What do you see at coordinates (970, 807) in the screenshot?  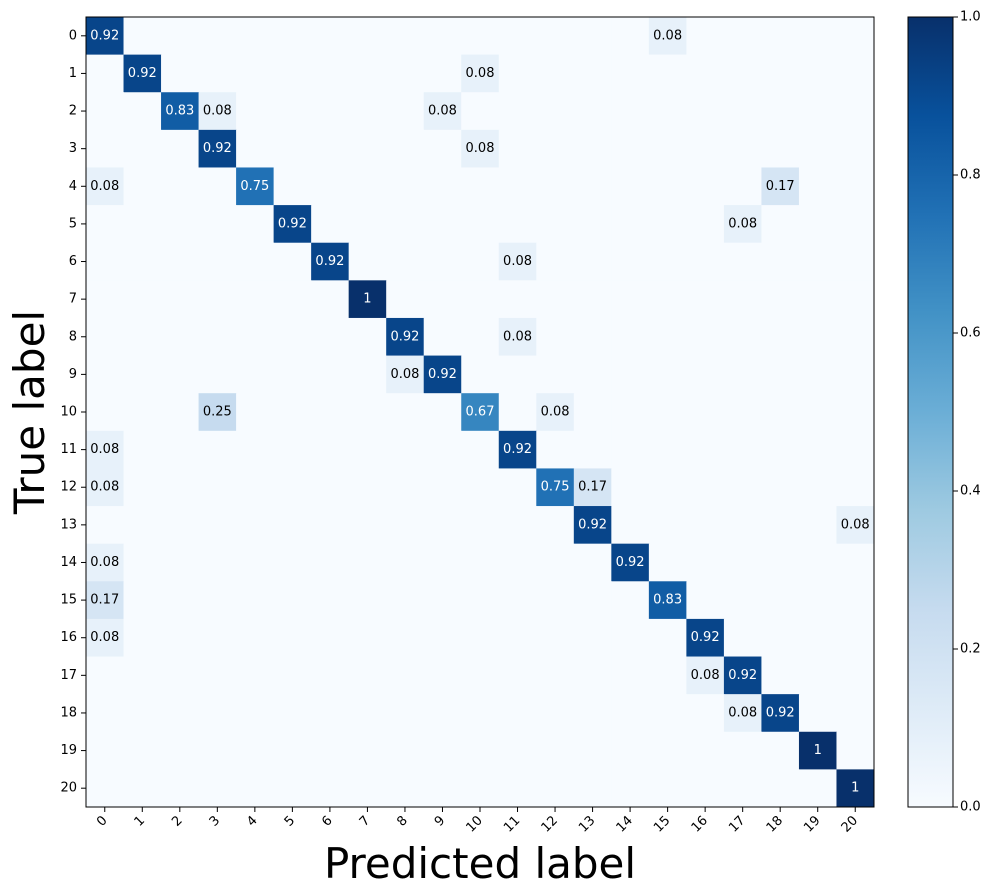 I see `colorbar-tick-label: 0.0` at bounding box center [970, 807].